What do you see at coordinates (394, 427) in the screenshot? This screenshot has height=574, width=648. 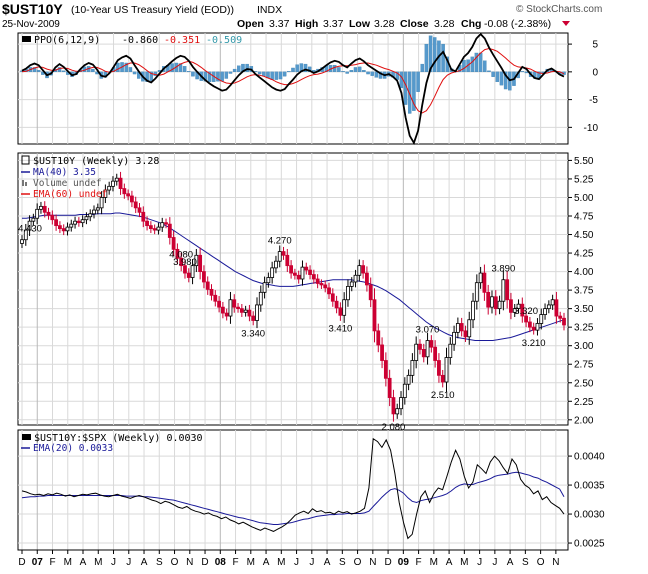 I see `price-annotation: 2.080` at bounding box center [394, 427].